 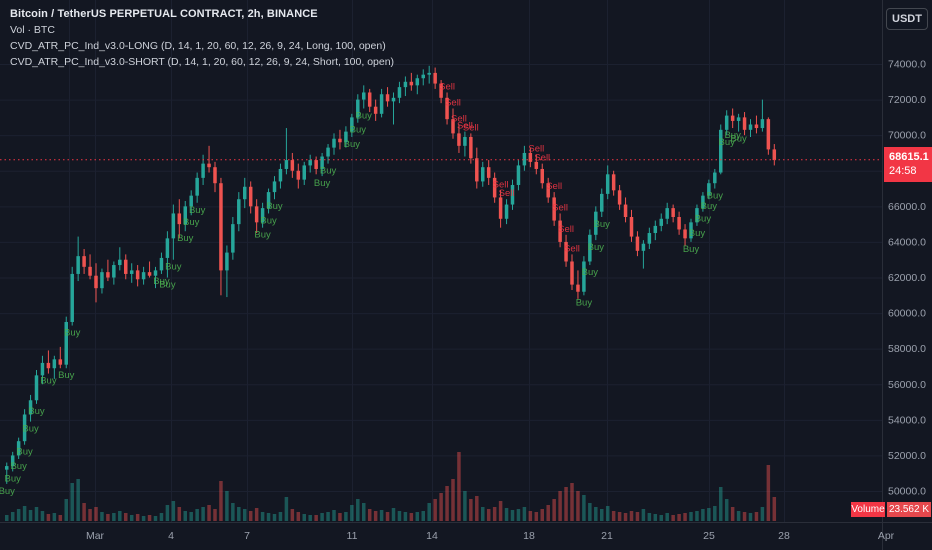 What do you see at coordinates (907, 242) in the screenshot?
I see `price-tick-label: 64000.0` at bounding box center [907, 242].